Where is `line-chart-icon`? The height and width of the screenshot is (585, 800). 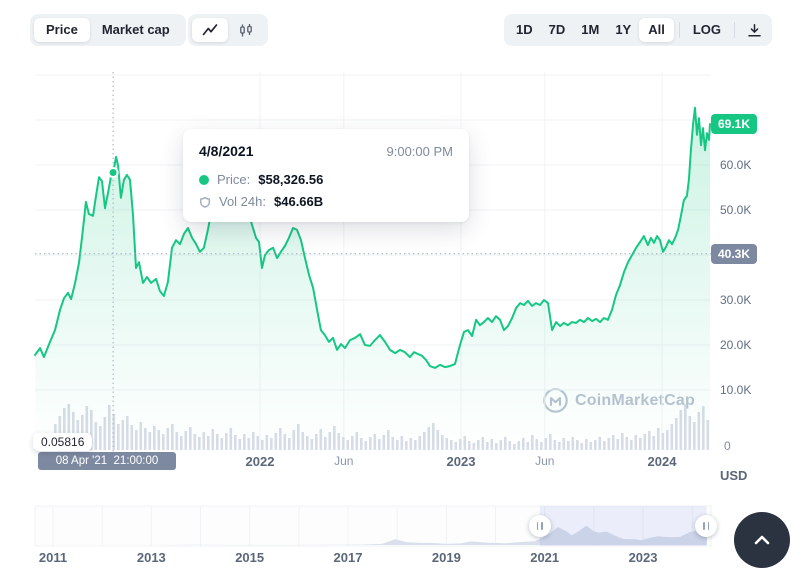 line-chart-icon is located at coordinates (210, 30).